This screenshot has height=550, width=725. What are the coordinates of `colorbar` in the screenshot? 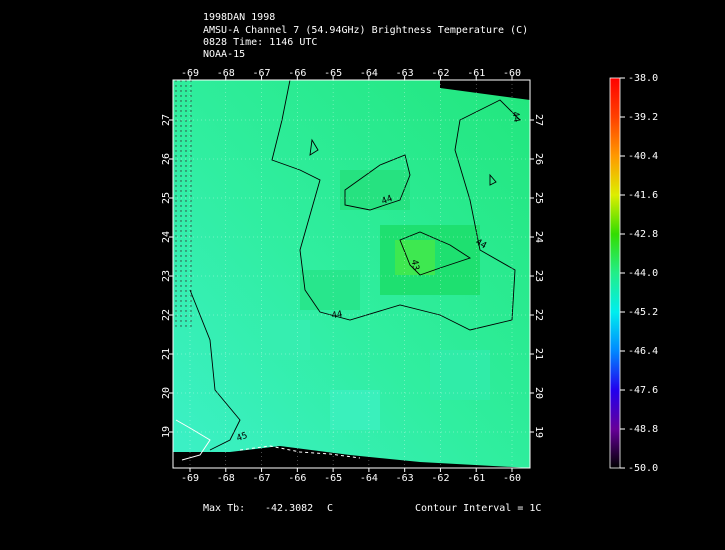 It's located at (615, 273).